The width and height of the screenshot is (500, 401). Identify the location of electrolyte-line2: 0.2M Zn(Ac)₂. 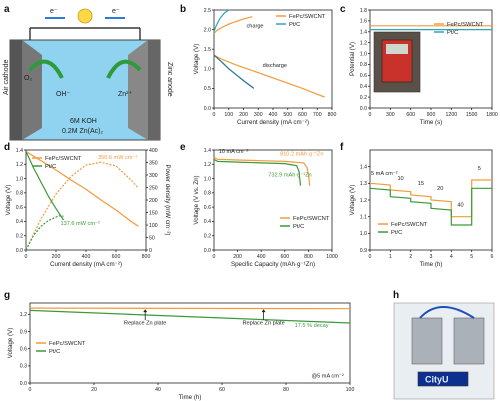
(83, 131).